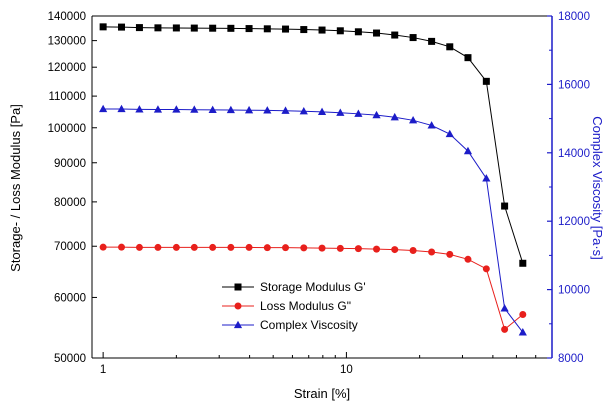 Image resolution: width=607 pixels, height=409 pixels. I want to click on legend-label: Loss Modulus G", so click(305, 306).